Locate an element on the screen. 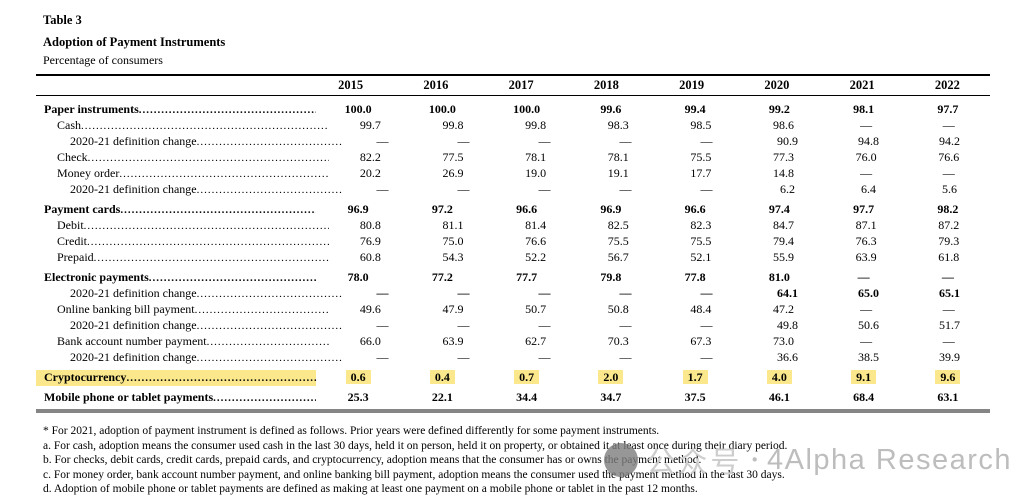  value-cell: 99.4 is located at coordinates (695, 109).